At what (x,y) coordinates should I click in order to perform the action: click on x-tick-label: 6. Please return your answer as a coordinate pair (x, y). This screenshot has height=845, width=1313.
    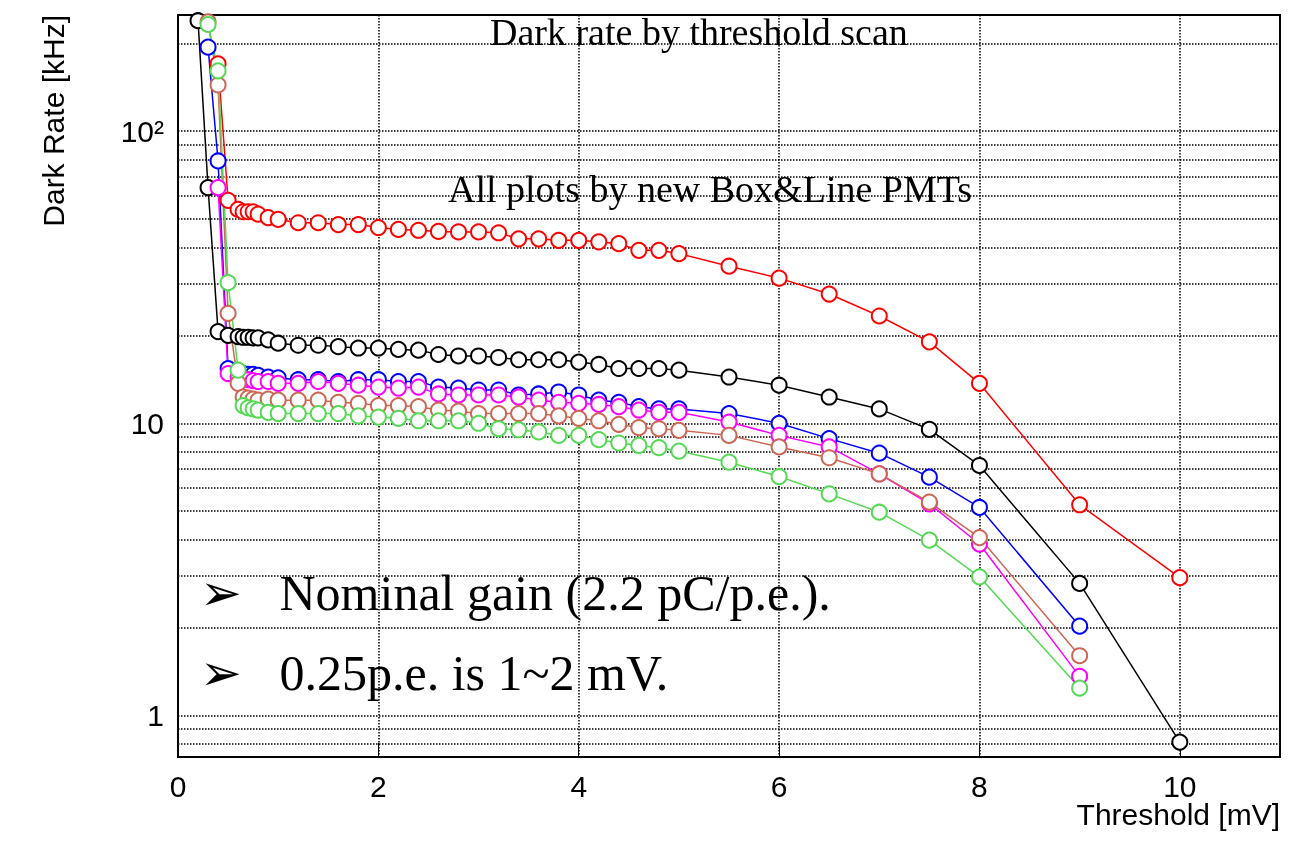
    Looking at the image, I should click on (779, 786).